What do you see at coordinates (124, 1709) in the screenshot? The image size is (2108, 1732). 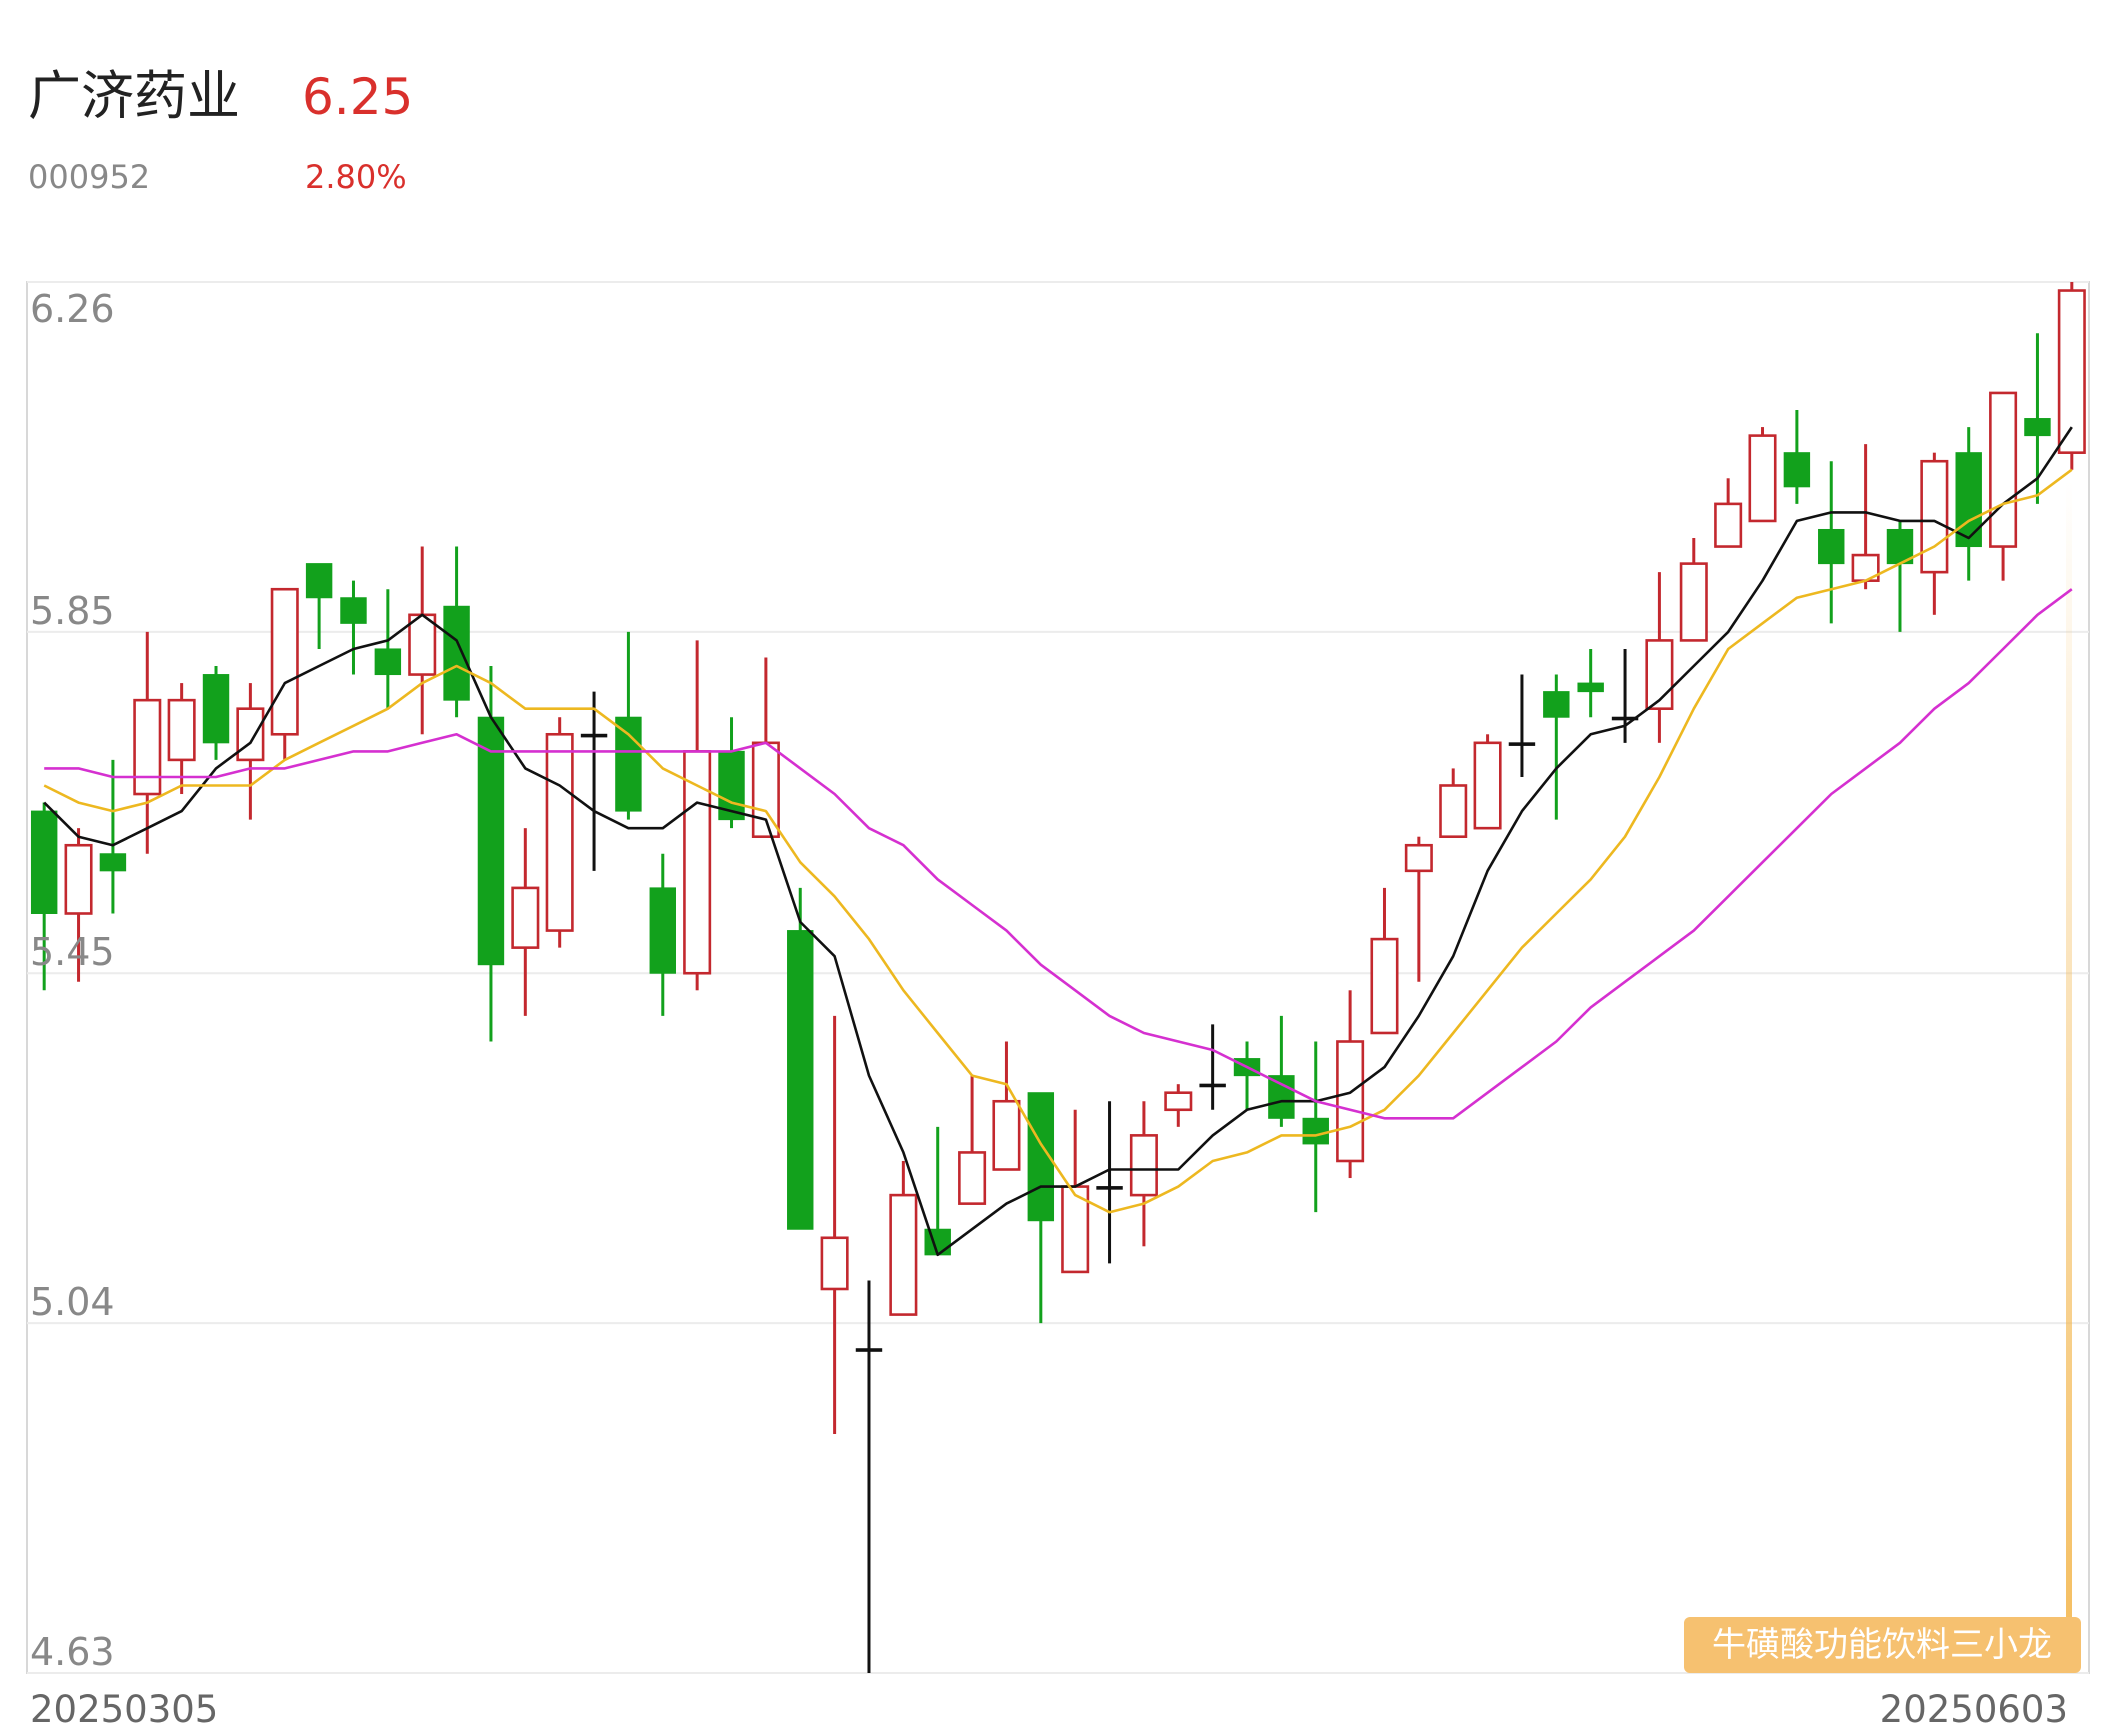 I see `x-tick-label: 20250305` at bounding box center [124, 1709].